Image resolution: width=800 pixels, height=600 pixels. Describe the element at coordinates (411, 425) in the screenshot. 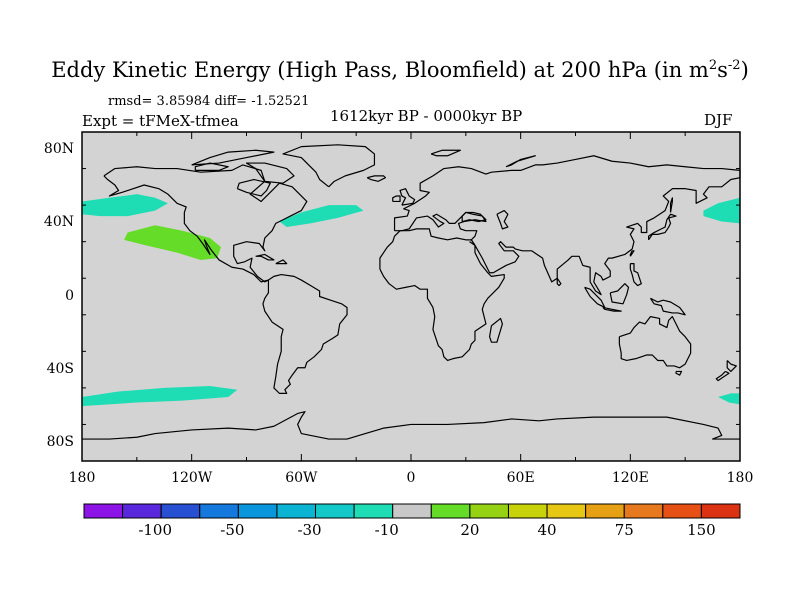

I see `coastline-antarctica` at that location.